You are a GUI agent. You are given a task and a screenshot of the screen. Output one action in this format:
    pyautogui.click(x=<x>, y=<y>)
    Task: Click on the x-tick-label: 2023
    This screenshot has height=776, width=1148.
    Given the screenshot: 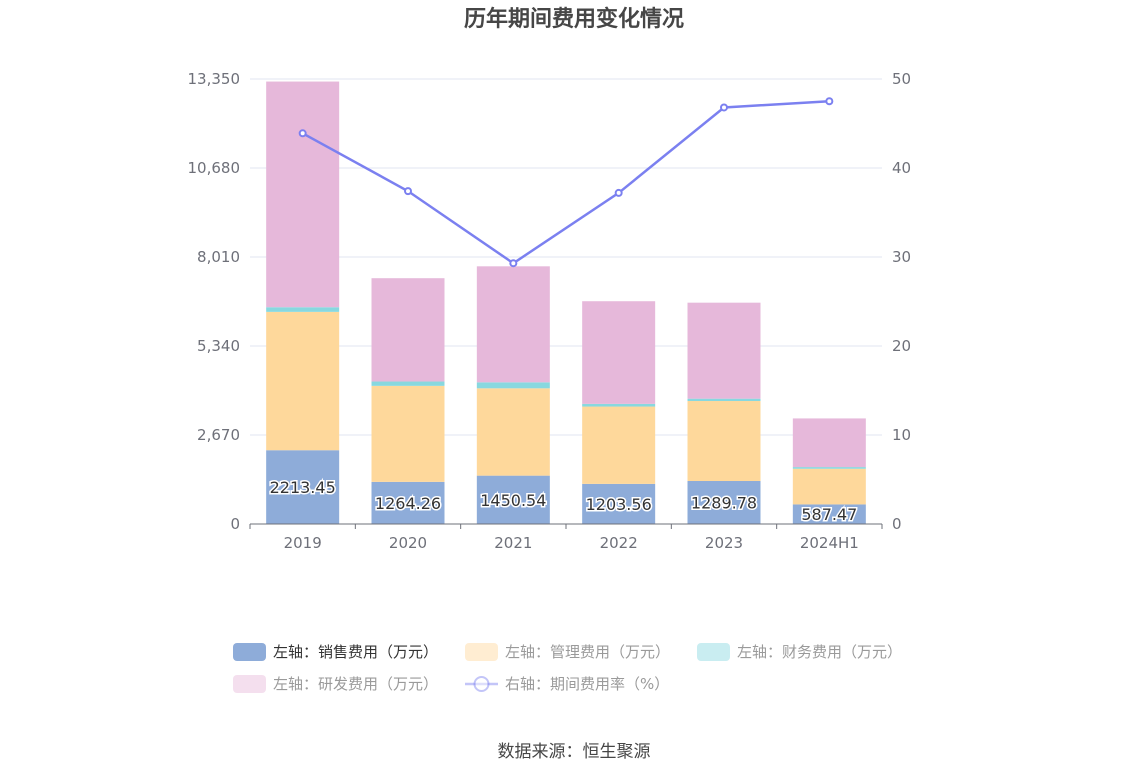 What is the action you would take?
    pyautogui.click(x=724, y=543)
    